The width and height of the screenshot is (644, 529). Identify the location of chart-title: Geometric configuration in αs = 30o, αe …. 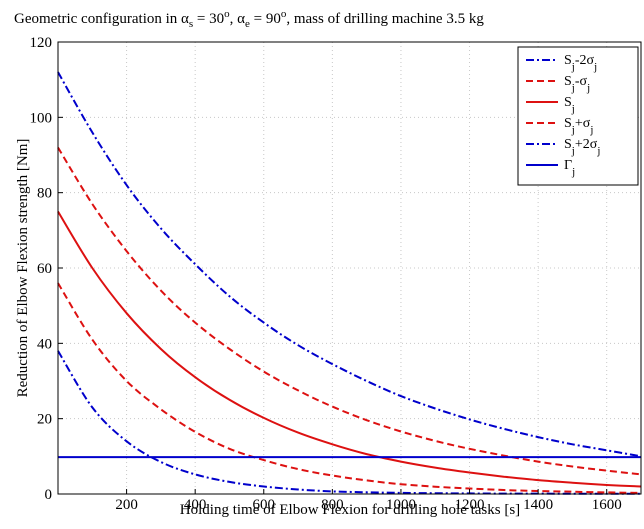
(249, 19).